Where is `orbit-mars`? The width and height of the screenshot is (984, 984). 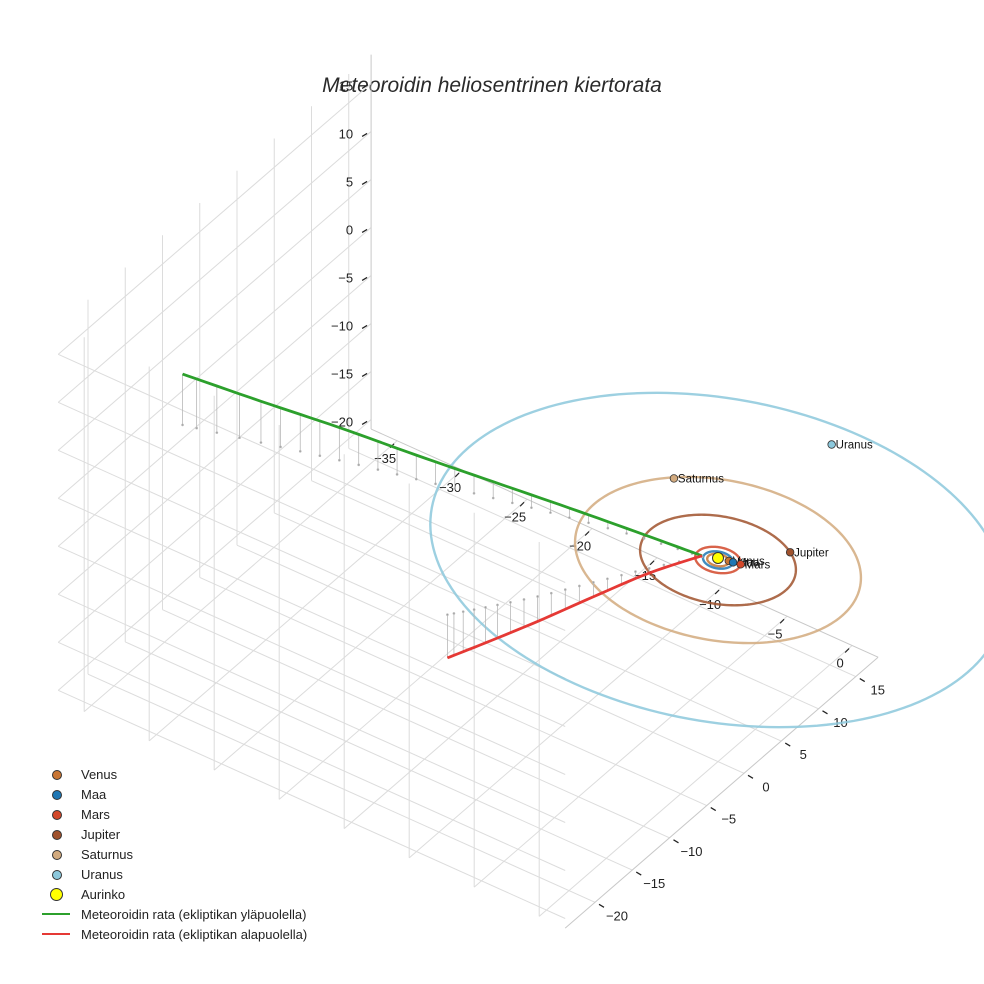 orbit-mars is located at coordinates (718, 560).